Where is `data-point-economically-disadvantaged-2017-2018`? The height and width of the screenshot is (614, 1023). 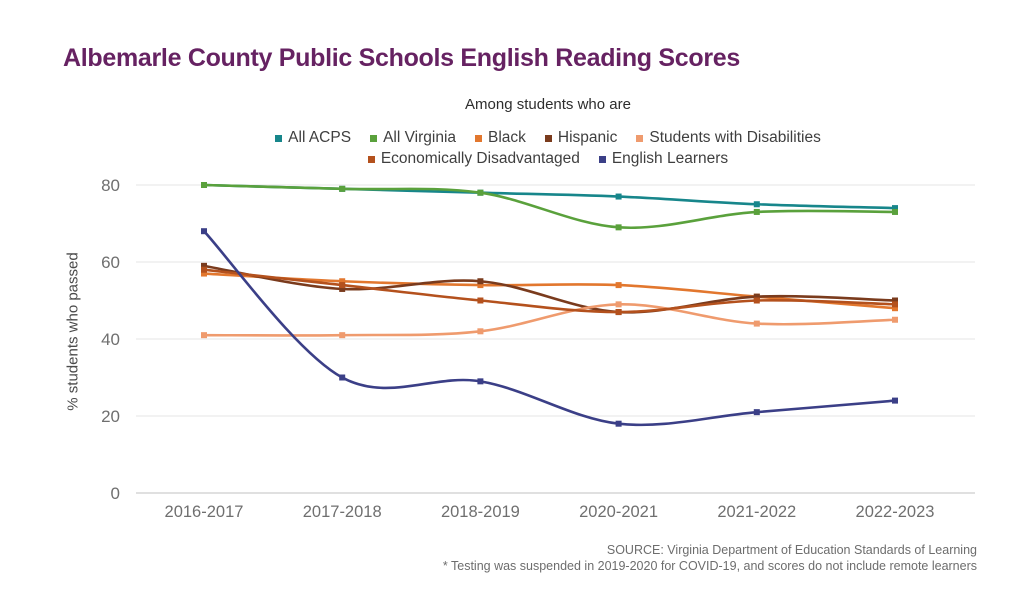
data-point-economically-disadvantaged-2017-2018 is located at coordinates (342, 285).